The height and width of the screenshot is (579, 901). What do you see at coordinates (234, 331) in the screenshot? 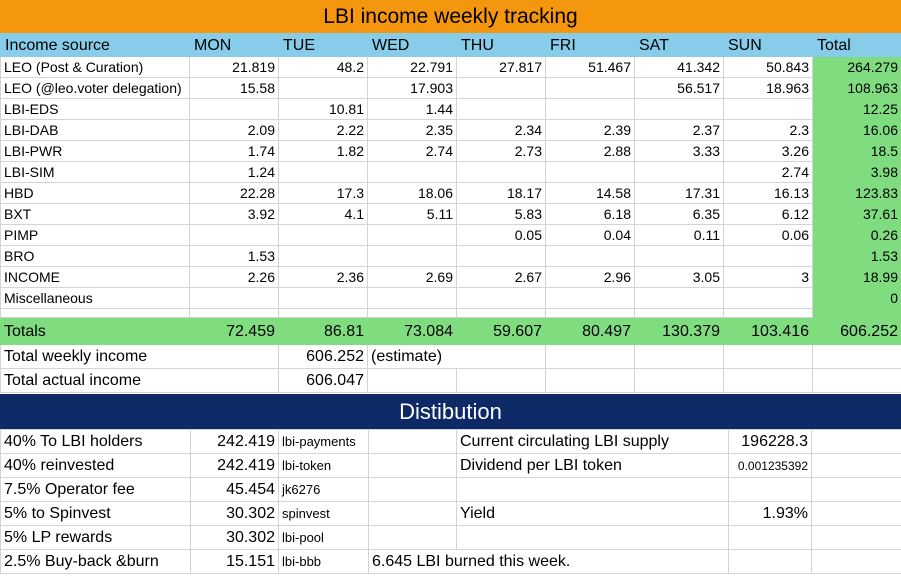
I see `totals-cell: 72.459` at bounding box center [234, 331].